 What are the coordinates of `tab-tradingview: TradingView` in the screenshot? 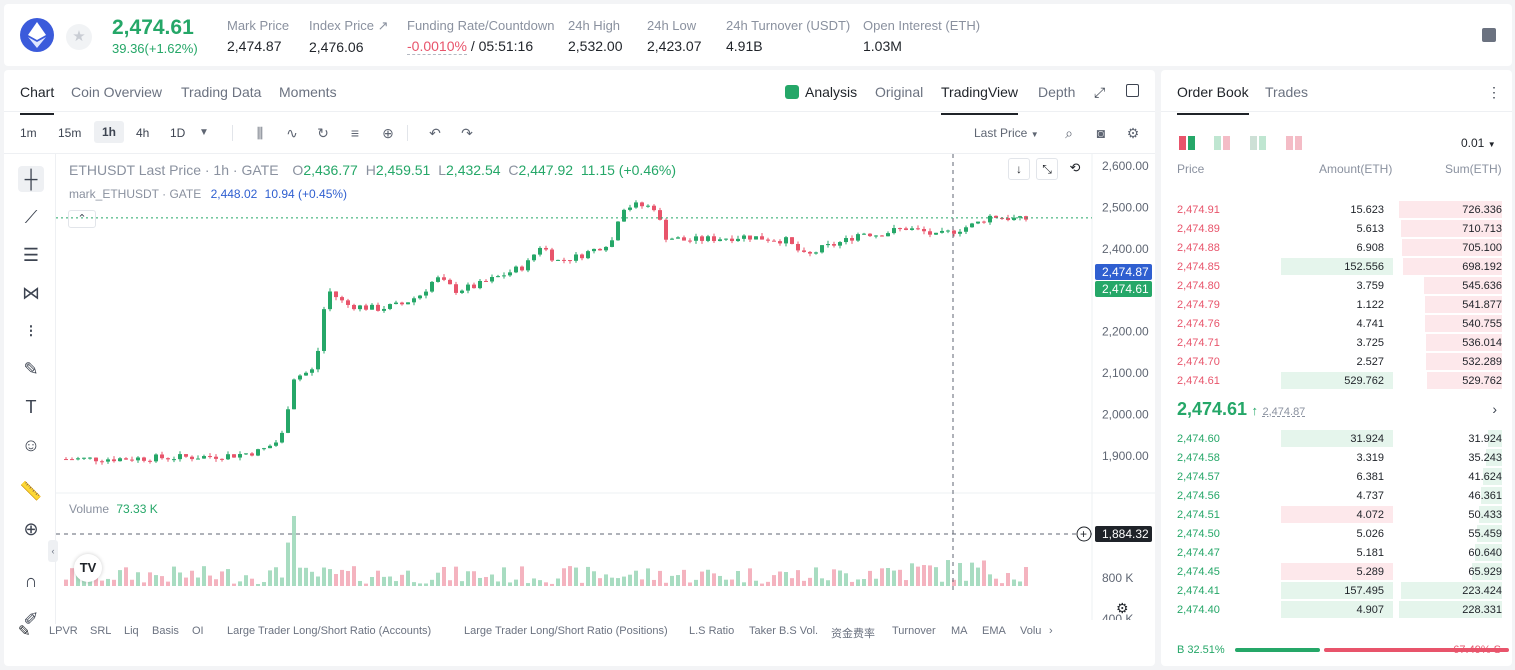 It's located at (980, 99).